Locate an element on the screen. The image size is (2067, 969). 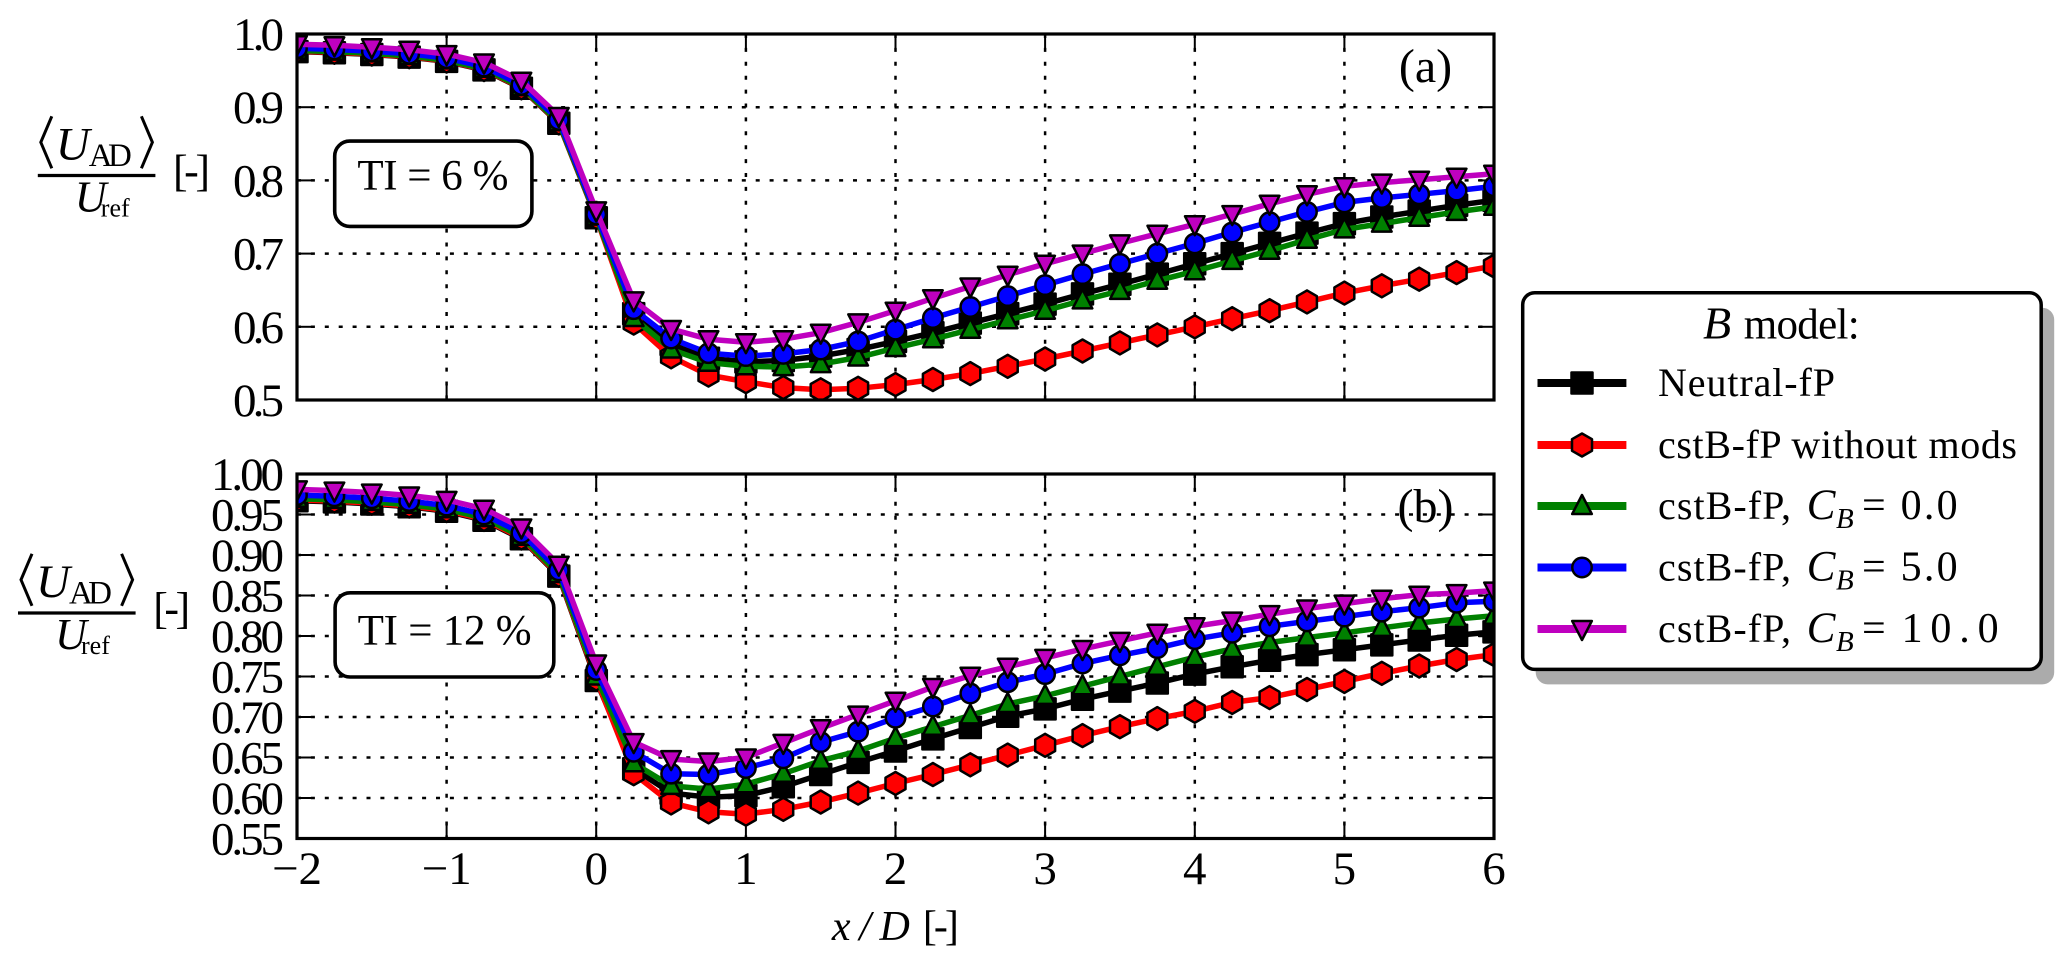
svg-text: 0.0 is located at coordinates (1929, 506).